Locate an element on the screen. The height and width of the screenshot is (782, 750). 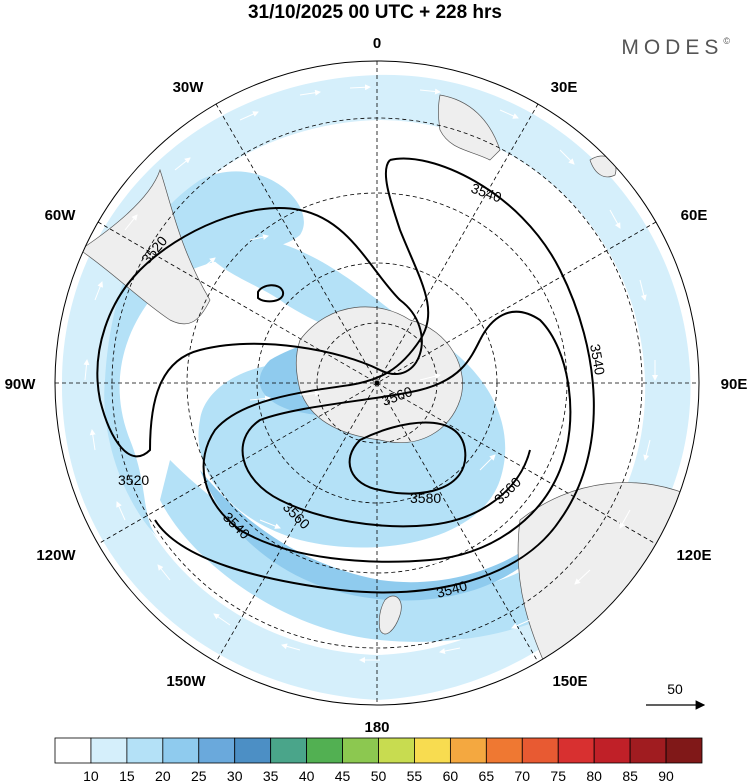
contour-label-8: 3580 is located at coordinates (425, 498).